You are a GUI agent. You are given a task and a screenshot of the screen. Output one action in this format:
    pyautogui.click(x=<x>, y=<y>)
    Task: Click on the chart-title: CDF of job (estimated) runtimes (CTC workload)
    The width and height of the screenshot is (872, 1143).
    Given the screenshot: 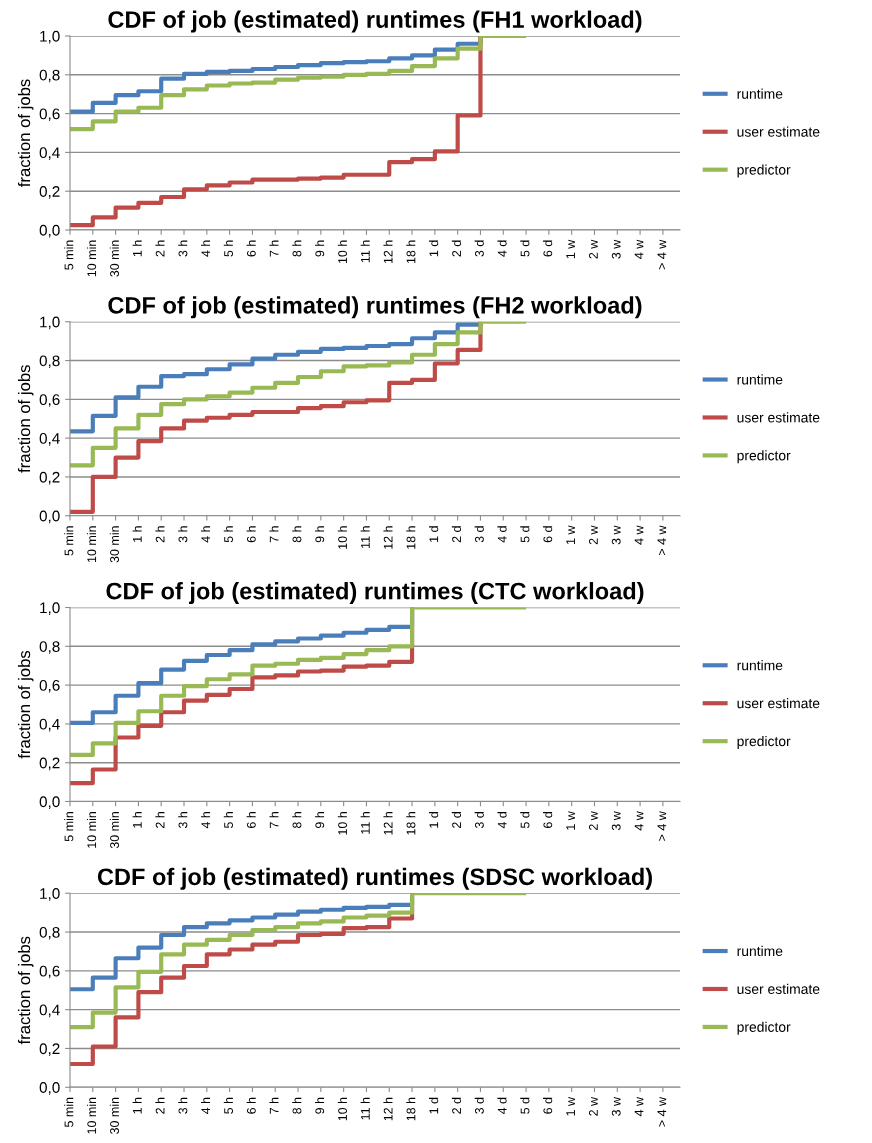 What is the action you would take?
    pyautogui.click(x=375, y=593)
    